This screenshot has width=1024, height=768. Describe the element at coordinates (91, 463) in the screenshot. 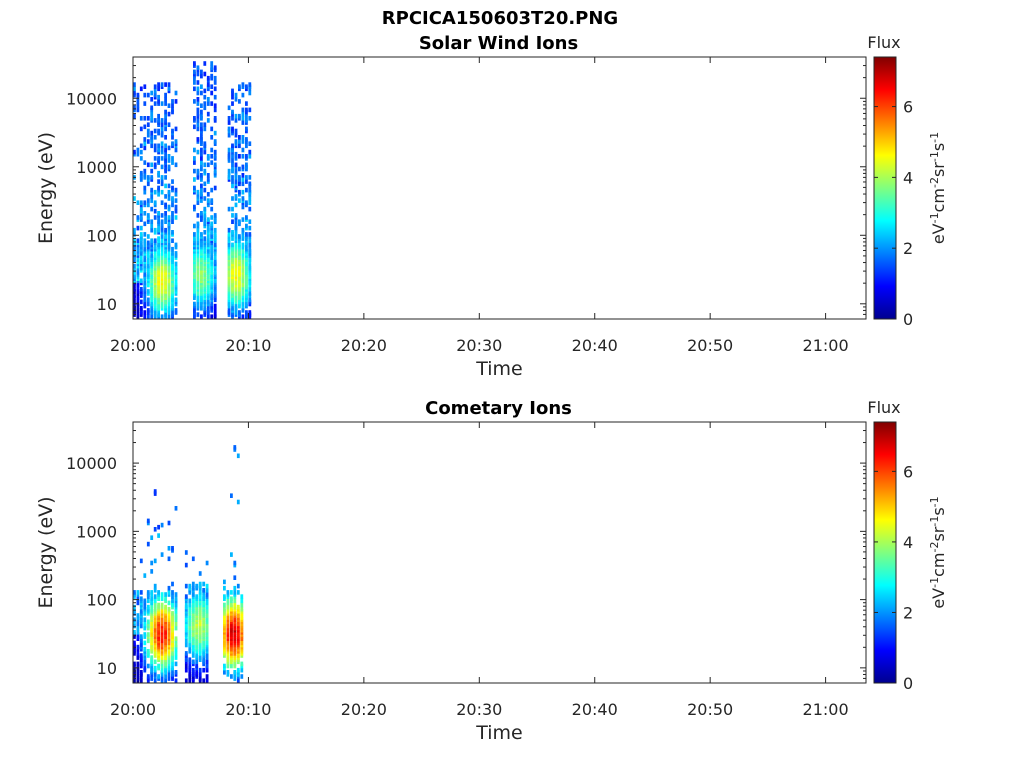

I see `y-tick-label: 10000` at that location.